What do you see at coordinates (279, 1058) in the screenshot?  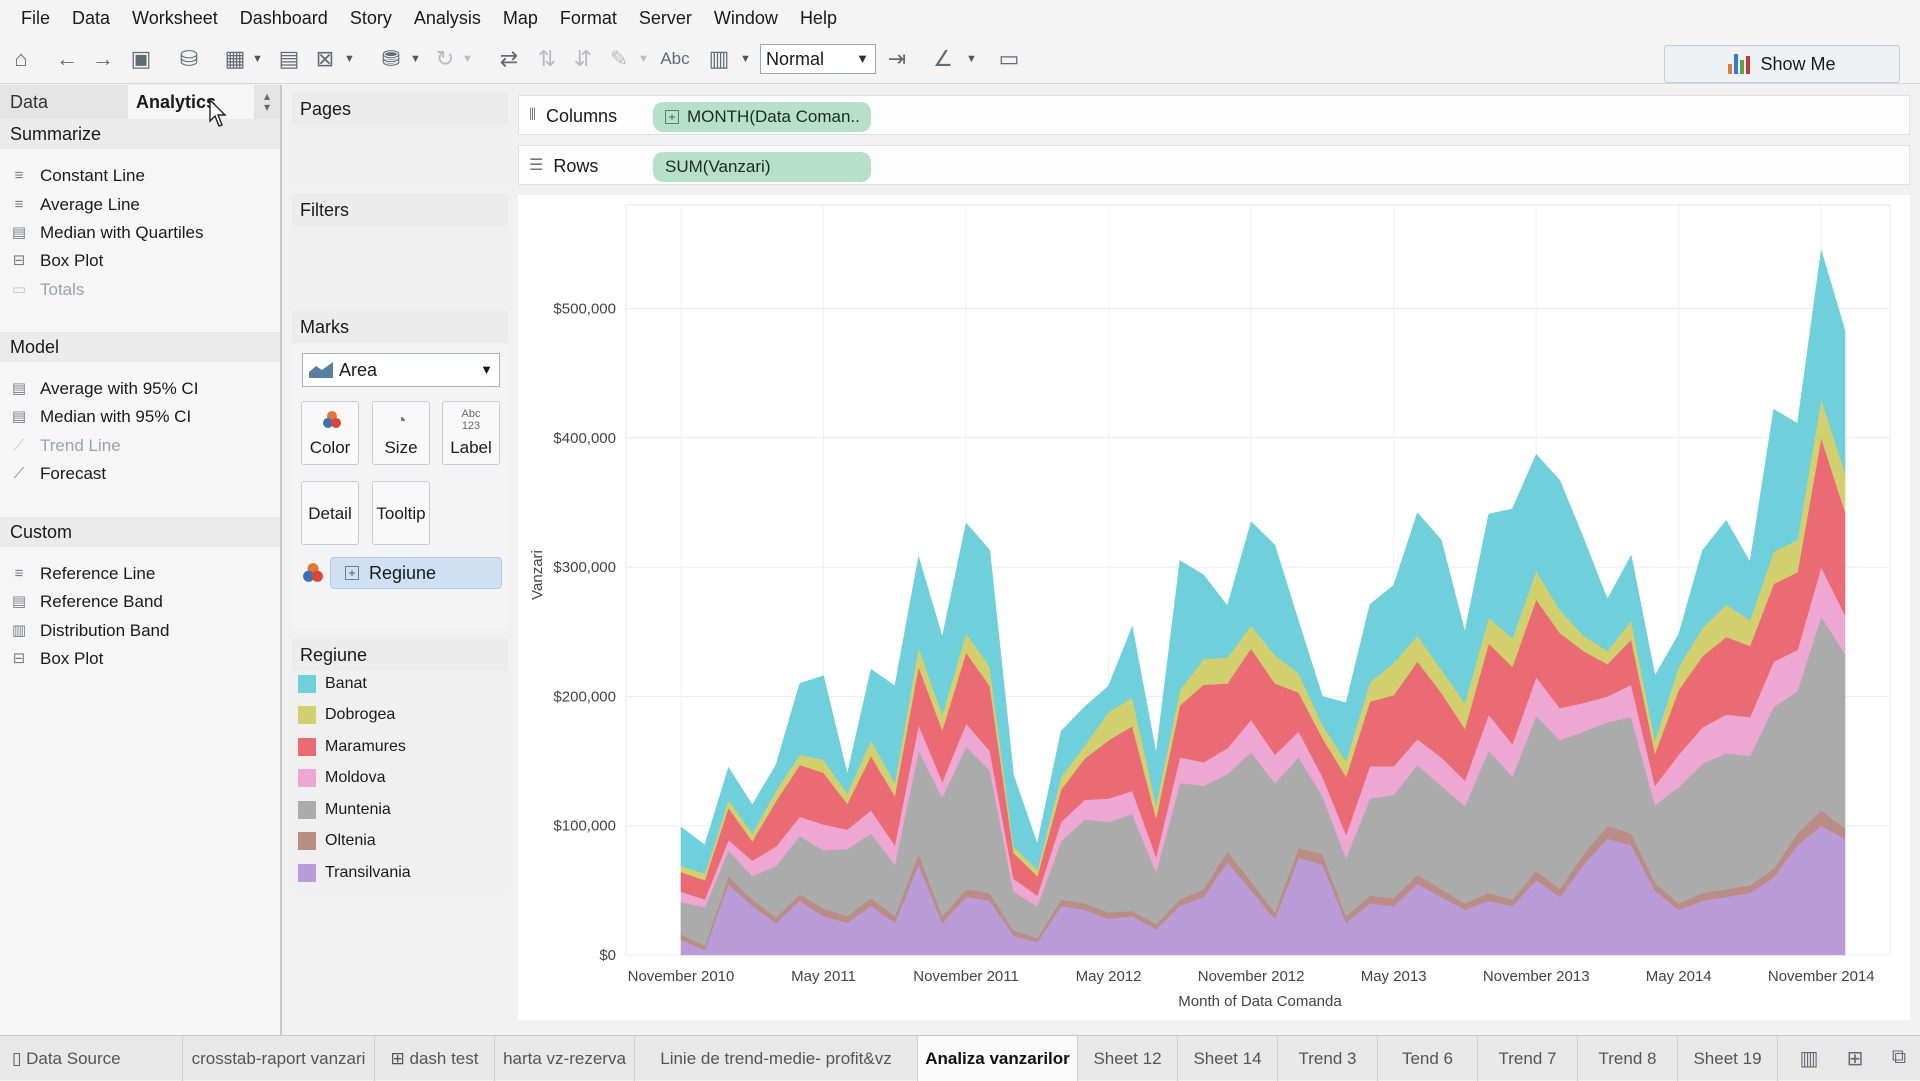 I see `tab-crosstab-raport-vanzari: crosstab-raport vanzari` at bounding box center [279, 1058].